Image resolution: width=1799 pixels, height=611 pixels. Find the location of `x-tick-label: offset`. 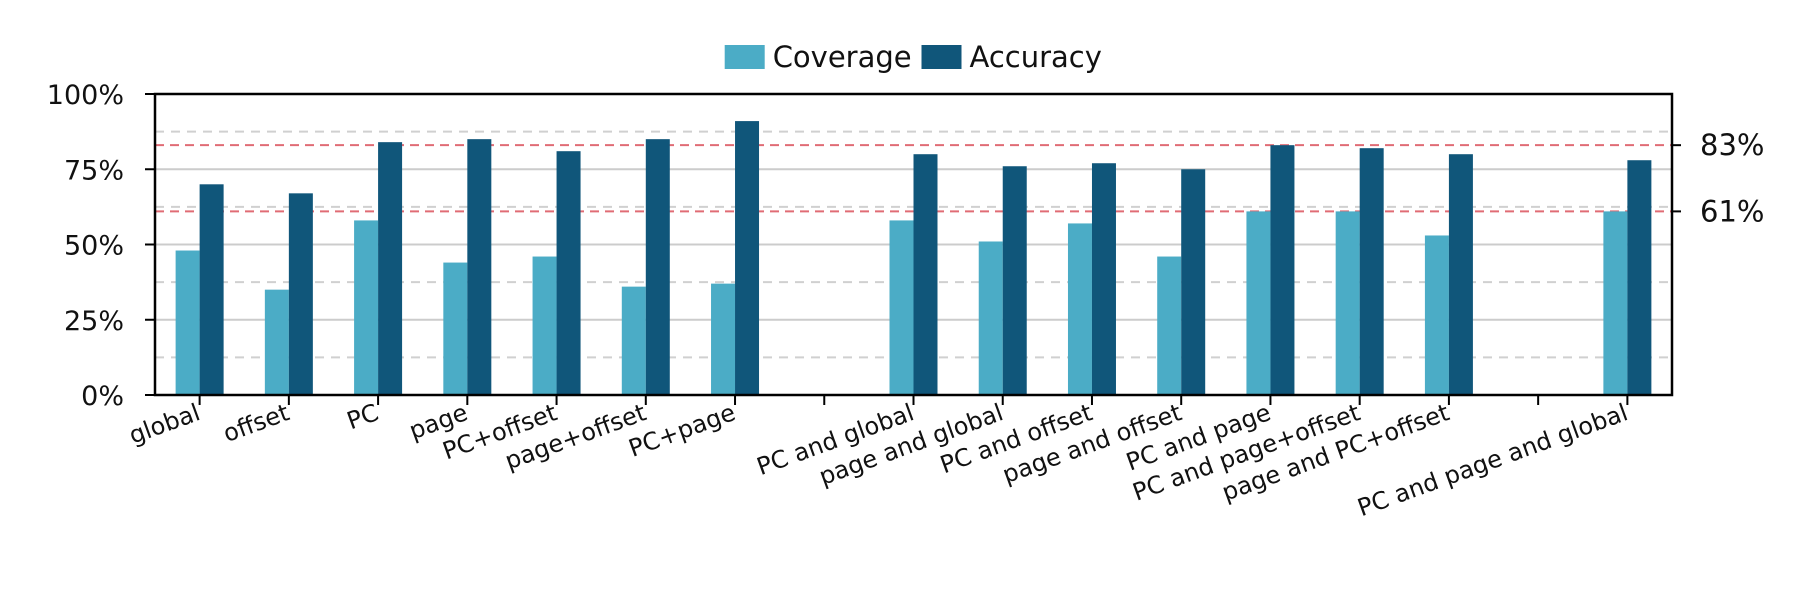

x-tick-label: offset is located at coordinates (256, 423).